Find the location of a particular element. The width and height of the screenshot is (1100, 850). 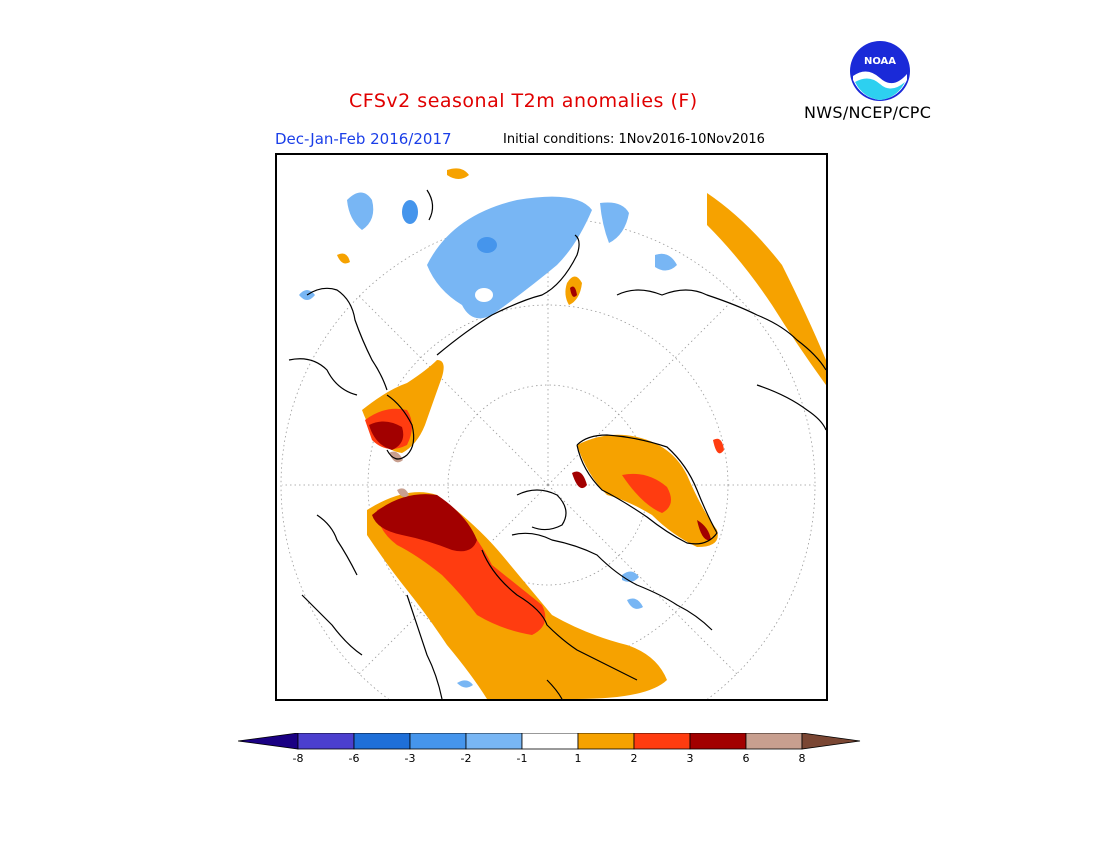

legend-tick-label: 1 is located at coordinates (578, 758).